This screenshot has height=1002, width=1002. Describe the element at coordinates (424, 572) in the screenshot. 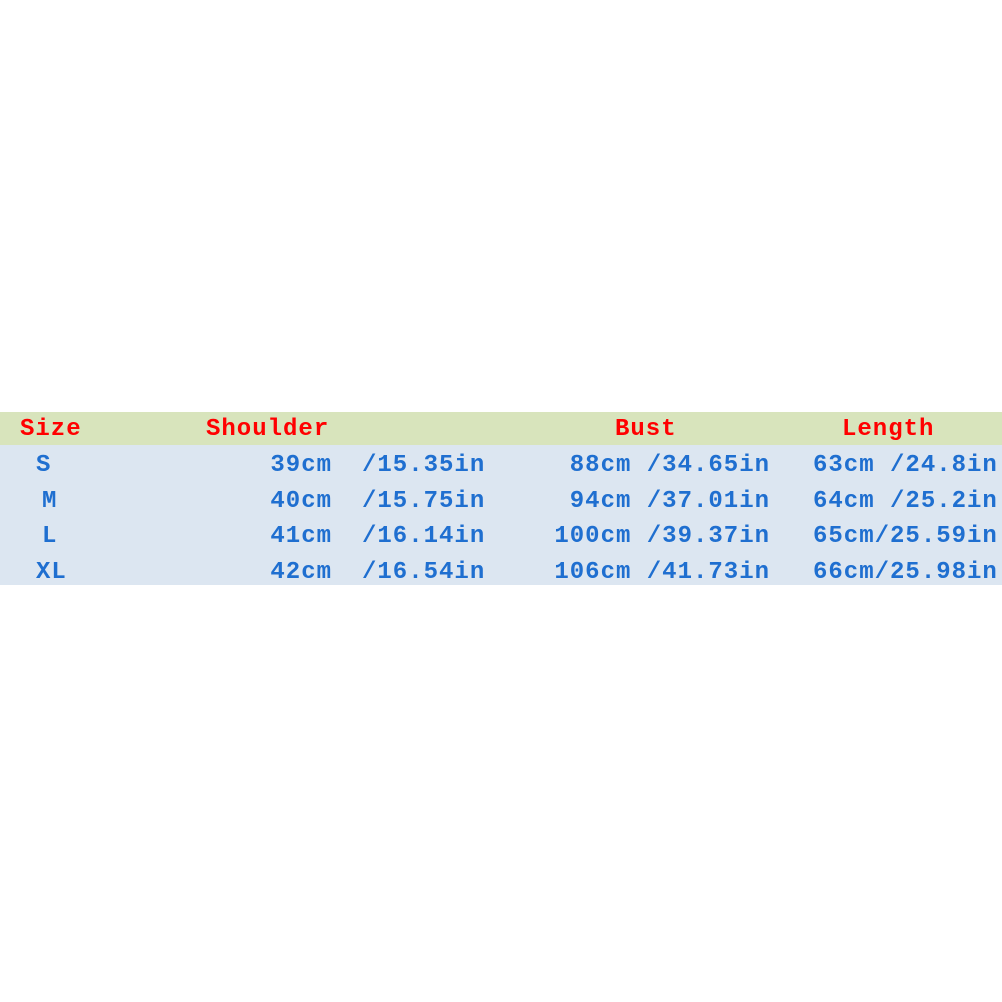

I see `cell-shoulder-in: /16.54in` at that location.